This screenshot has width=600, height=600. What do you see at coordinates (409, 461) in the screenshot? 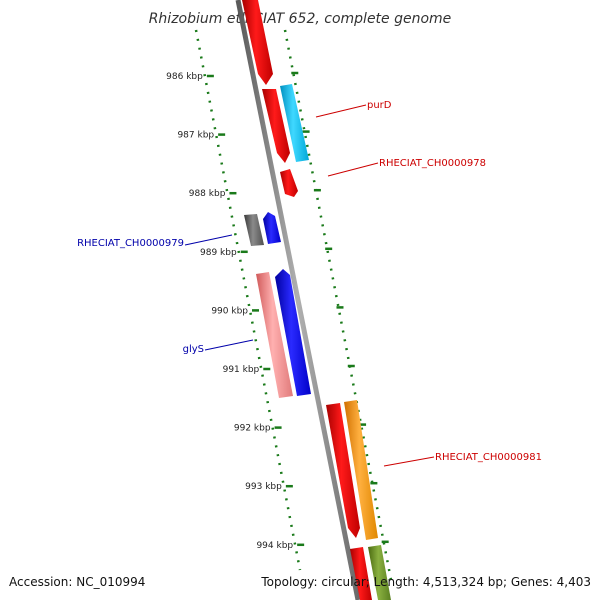
I see `ch981-leader-line` at bounding box center [409, 461].